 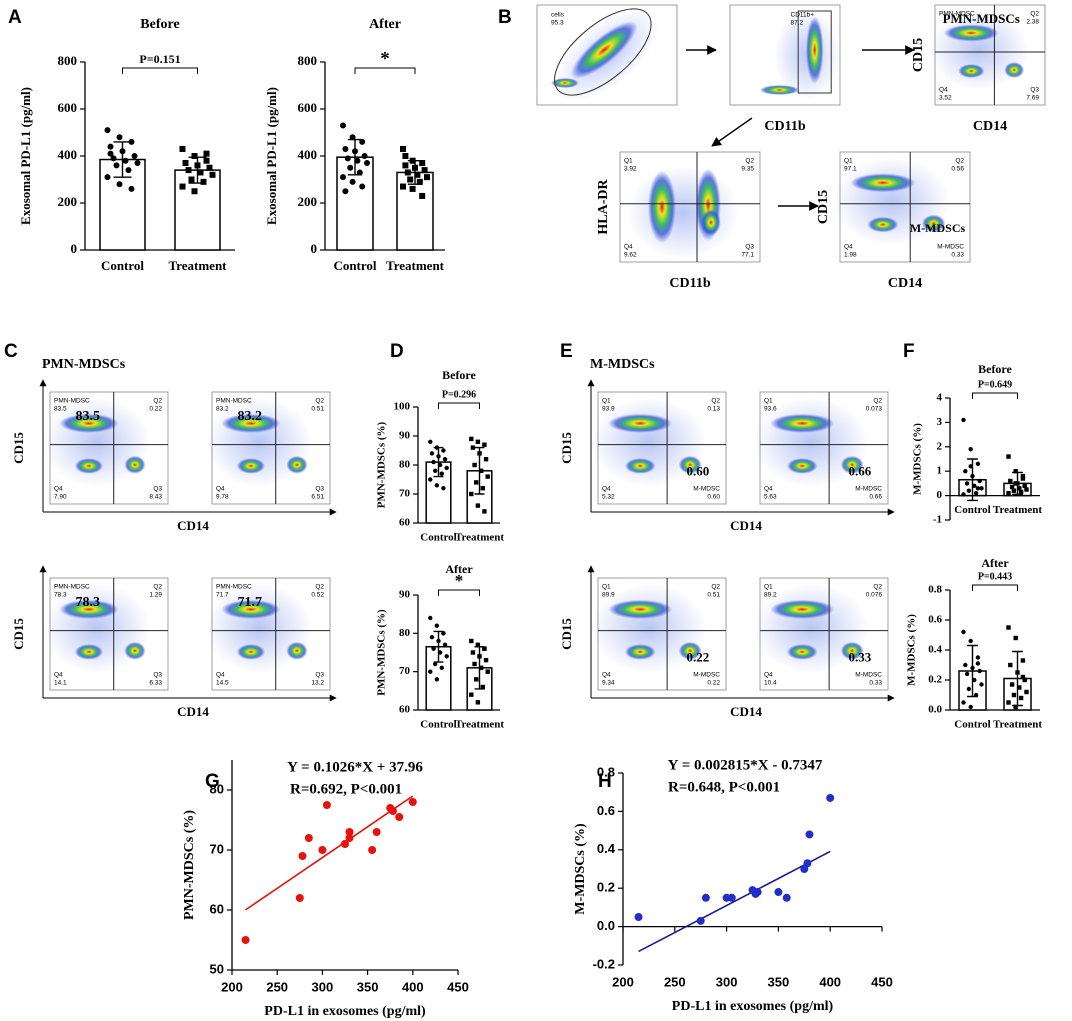 What do you see at coordinates (385, 24) in the screenshot?
I see `chart-title: After` at bounding box center [385, 24].